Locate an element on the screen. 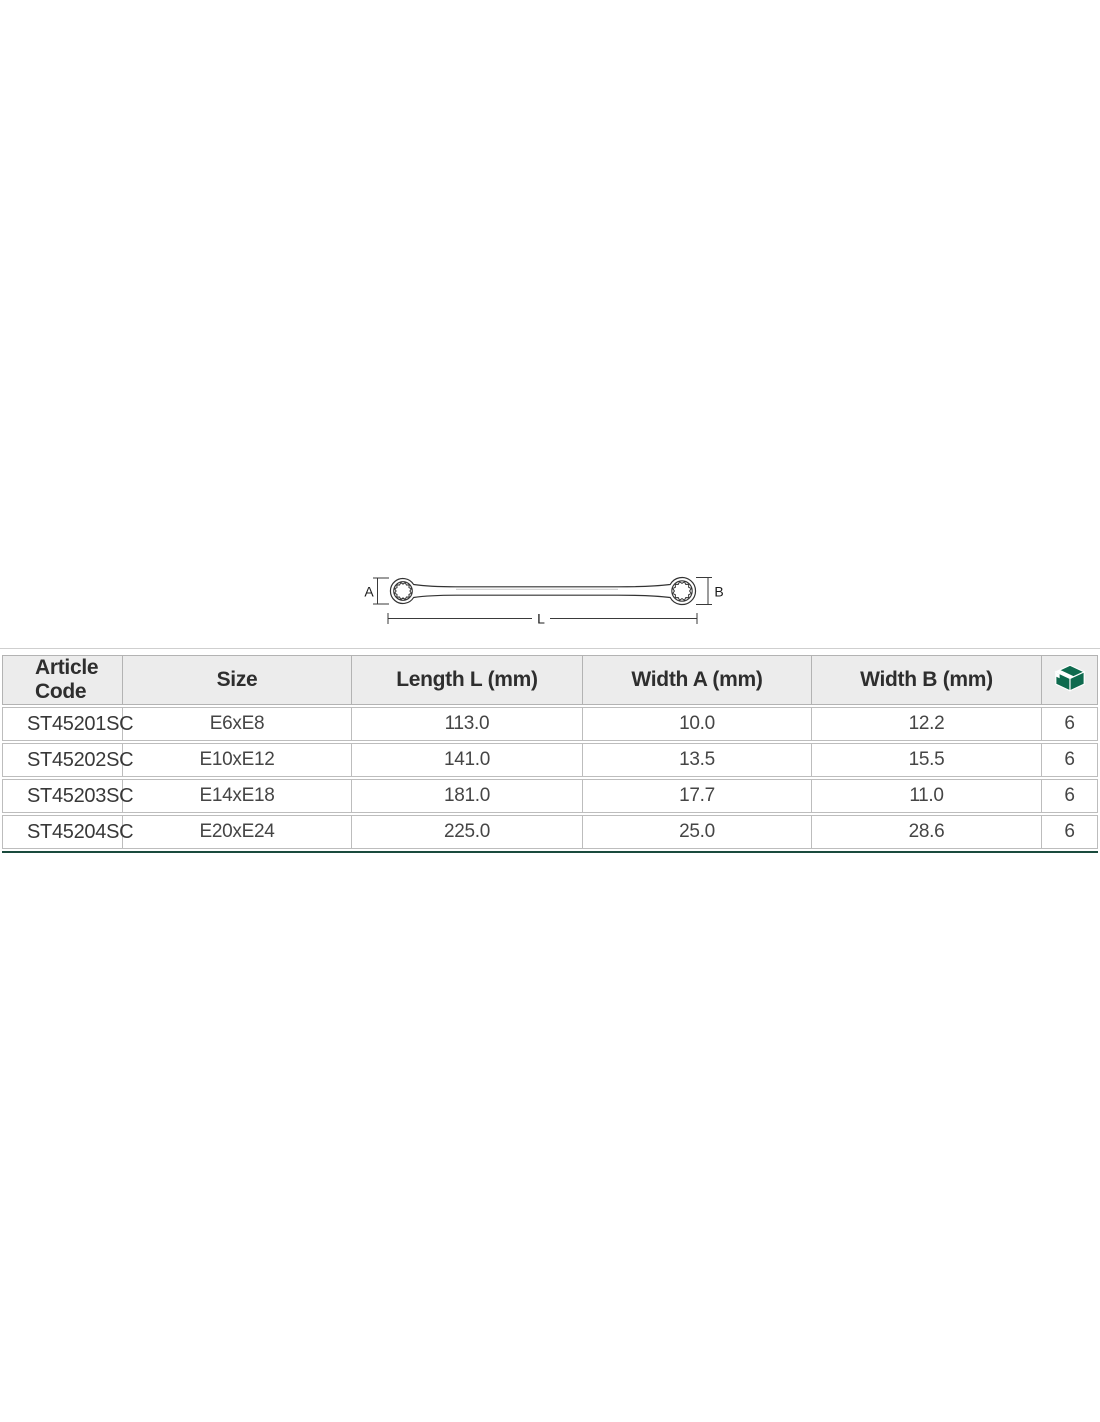 This screenshot has width=1100, height=1422. wrench-diagram: A B L is located at coordinates (550, 606).